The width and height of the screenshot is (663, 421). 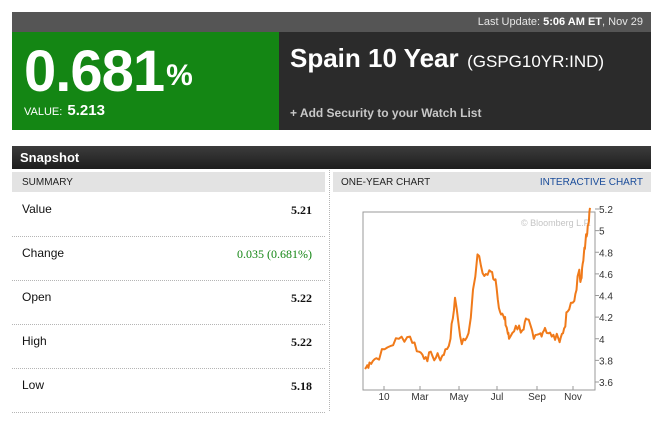 I want to click on y-tick-label: 5, so click(x=602, y=232).